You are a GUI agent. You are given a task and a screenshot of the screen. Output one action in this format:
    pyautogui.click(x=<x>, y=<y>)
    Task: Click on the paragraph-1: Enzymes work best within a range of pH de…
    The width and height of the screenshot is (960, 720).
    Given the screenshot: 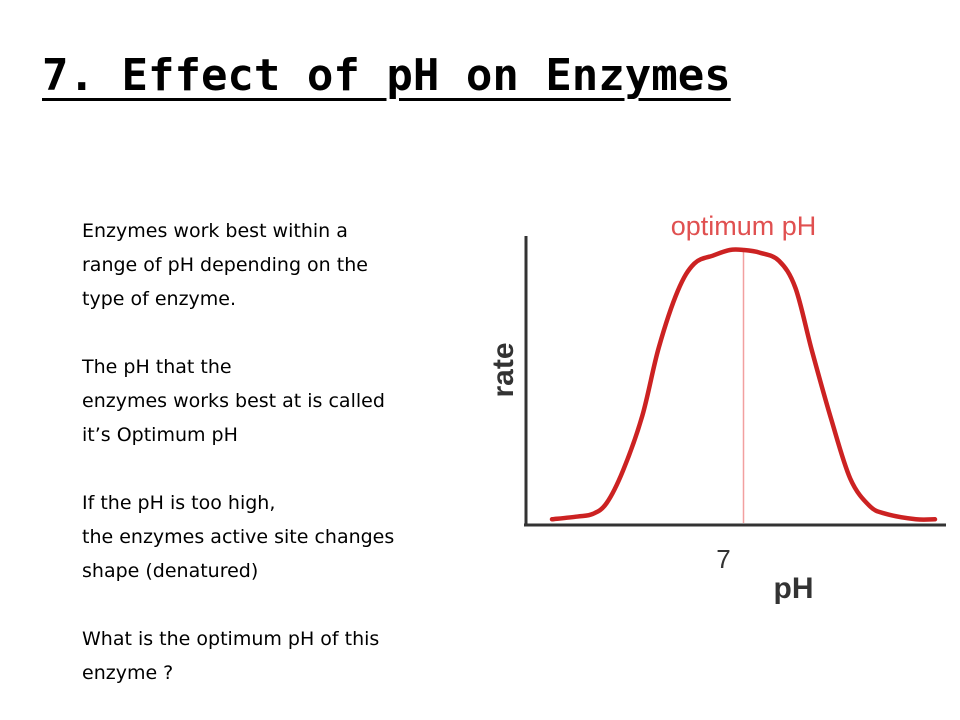 What is the action you would take?
    pyautogui.click(x=277, y=265)
    